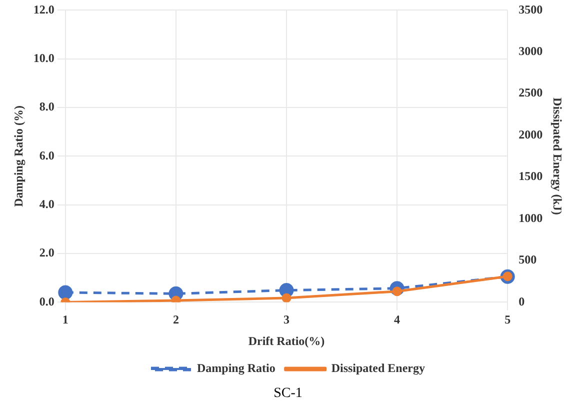 The image size is (576, 405). Describe the element at coordinates (530, 217) in the screenshot. I see `y2-tick-label: 1000` at that location.